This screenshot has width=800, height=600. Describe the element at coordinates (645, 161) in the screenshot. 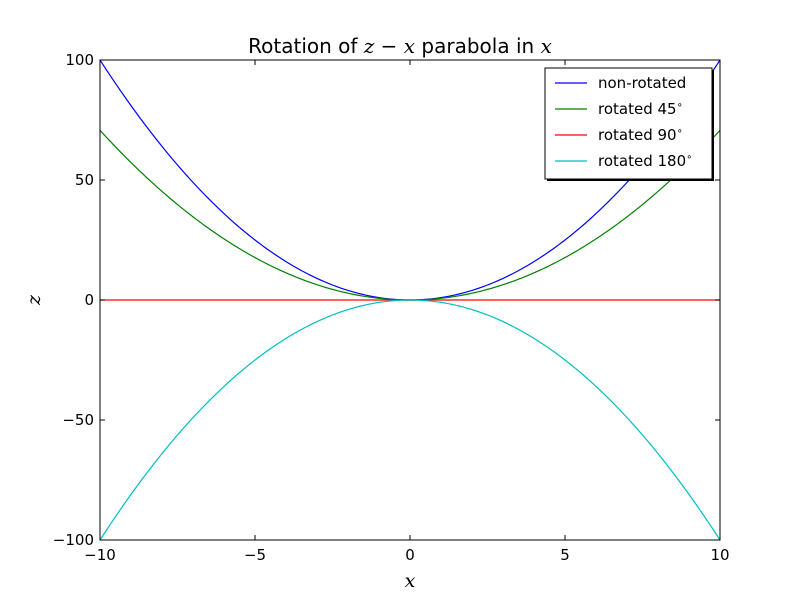

I see `legend-label-3: rotated 180∘` at that location.